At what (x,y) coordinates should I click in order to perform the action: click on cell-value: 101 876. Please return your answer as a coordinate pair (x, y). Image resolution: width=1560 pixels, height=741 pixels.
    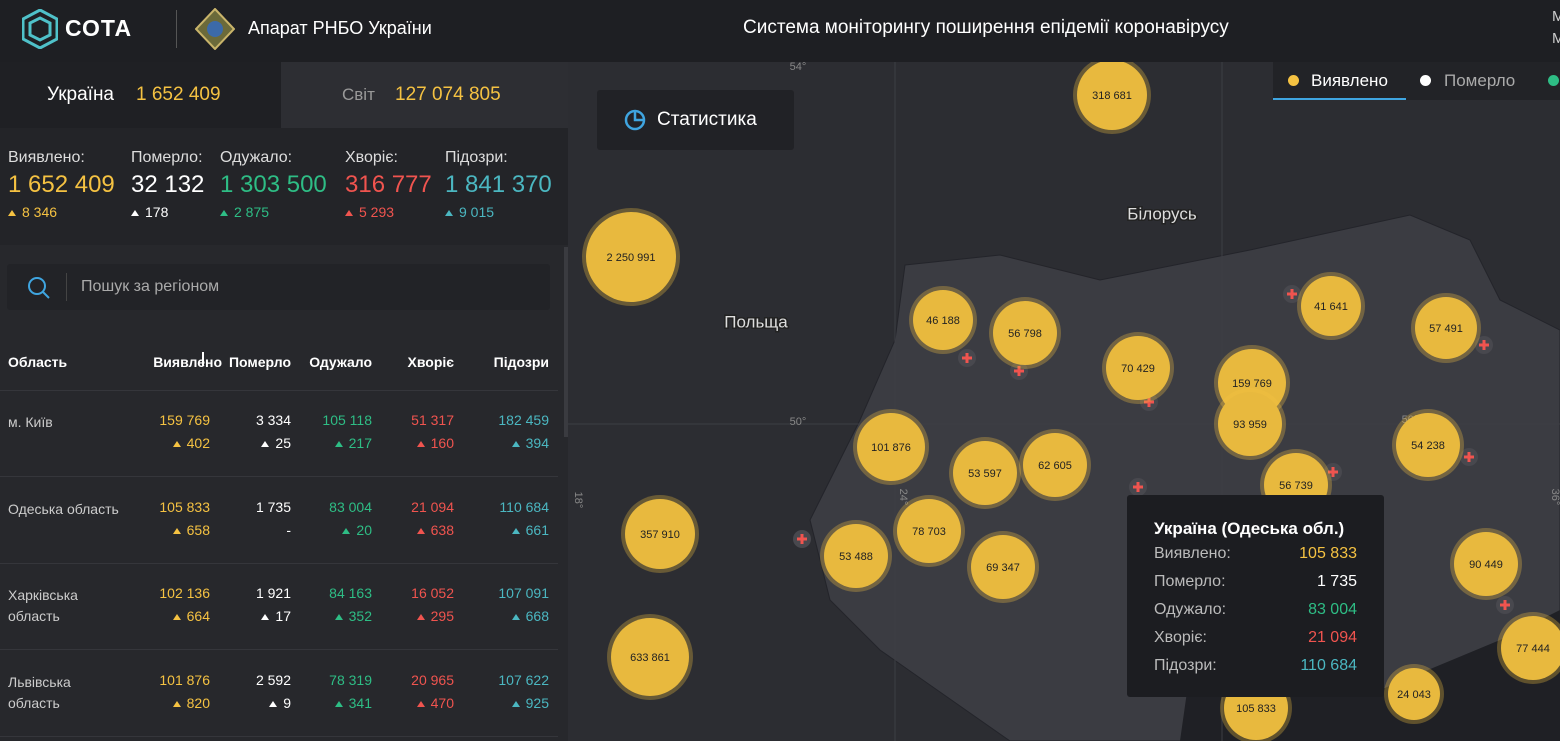
    Looking at the image, I should click on (184, 680).